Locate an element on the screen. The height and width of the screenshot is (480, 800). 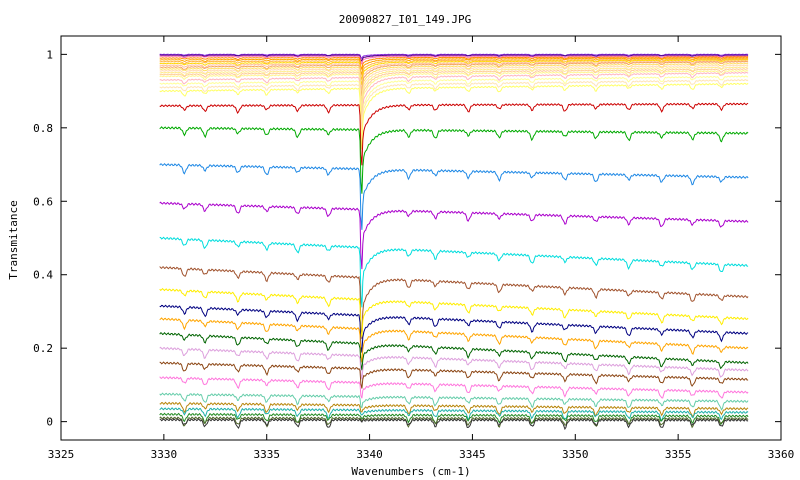
x-tick-label: 3345 is located at coordinates (472, 454).